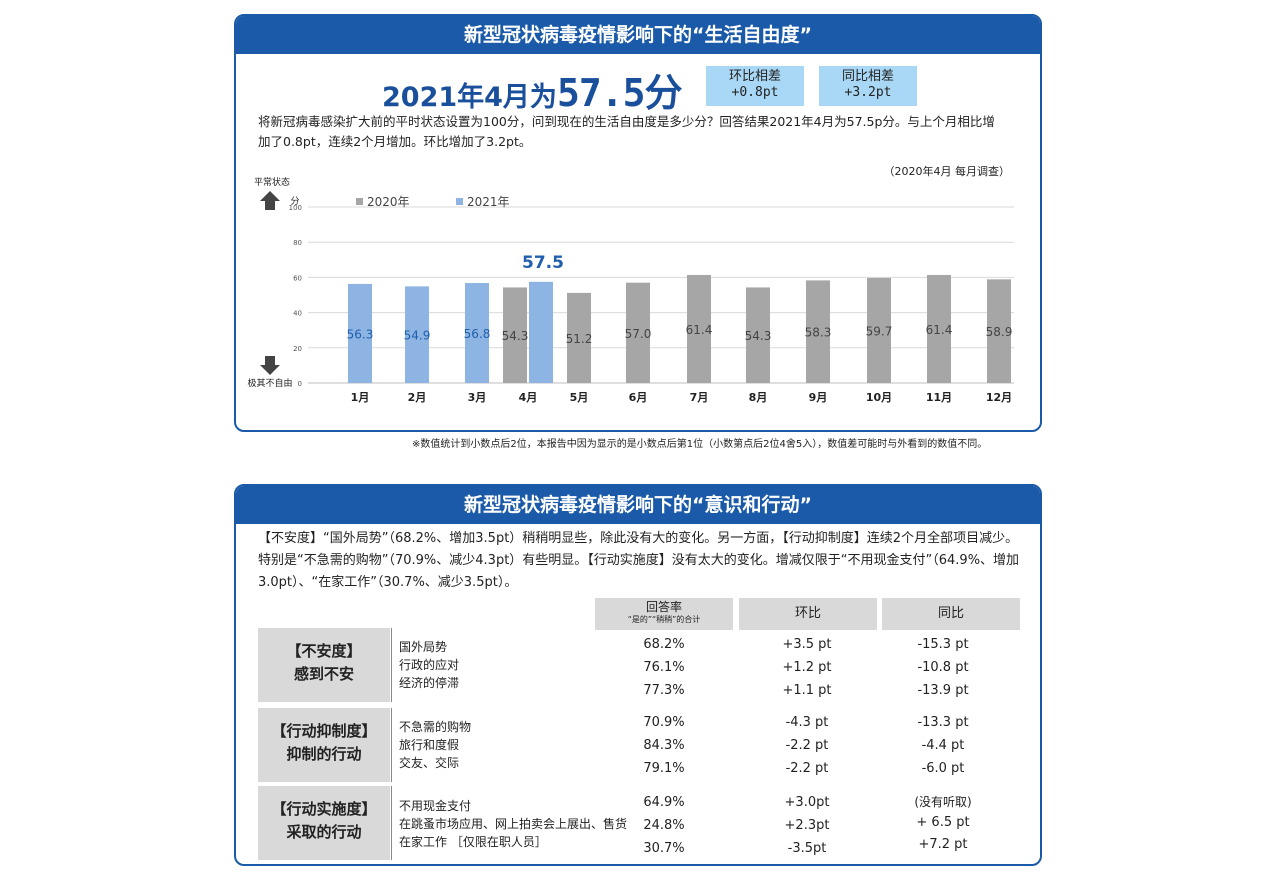  I want to click on x-tick-label: 8月, so click(758, 397).